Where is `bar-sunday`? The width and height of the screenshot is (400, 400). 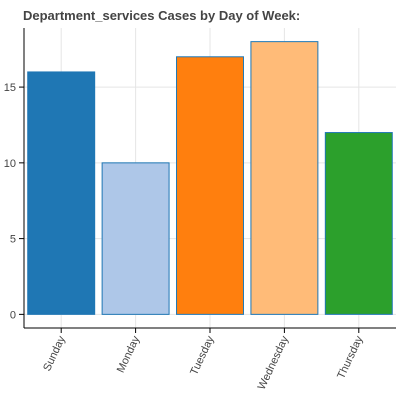 bar-sunday is located at coordinates (61, 193).